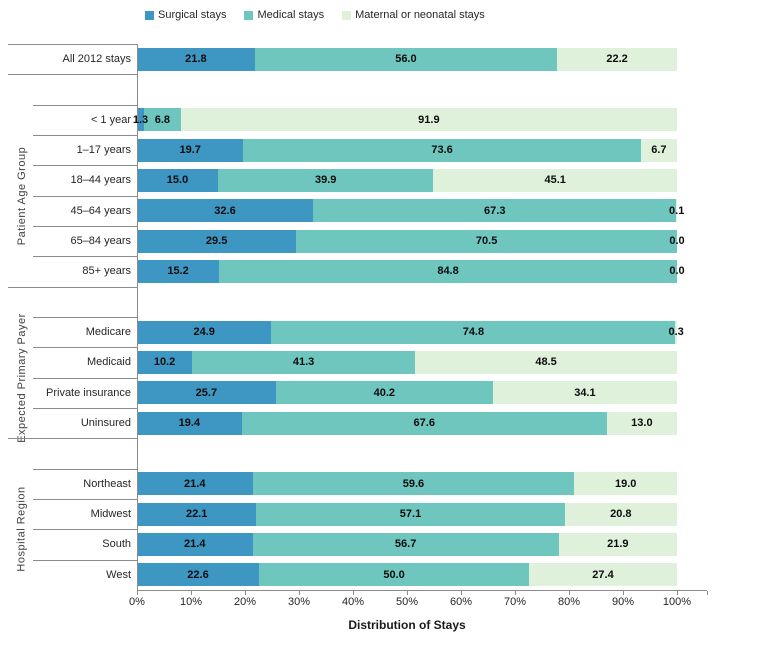  I want to click on bar-segment-medical: 73.6, so click(442, 150).